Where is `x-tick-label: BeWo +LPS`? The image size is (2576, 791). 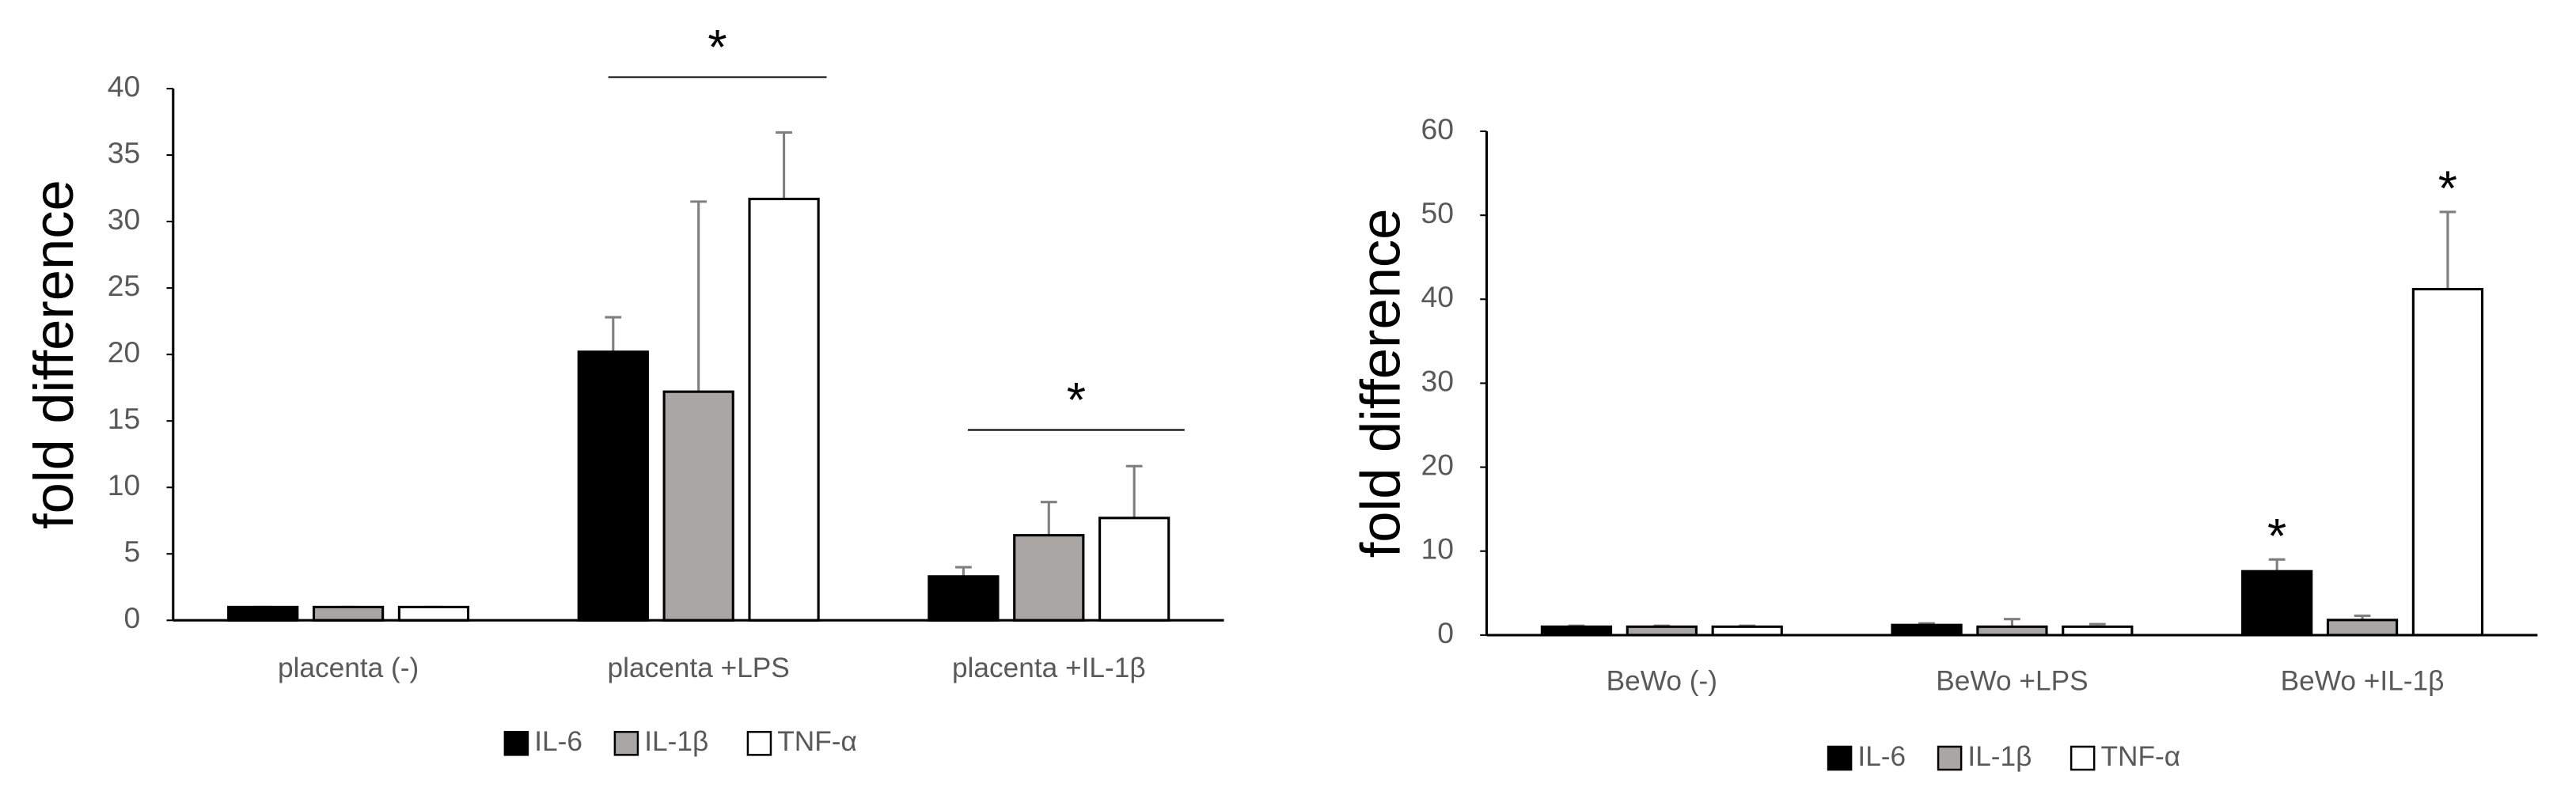
x-tick-label: BeWo +LPS is located at coordinates (2012, 681).